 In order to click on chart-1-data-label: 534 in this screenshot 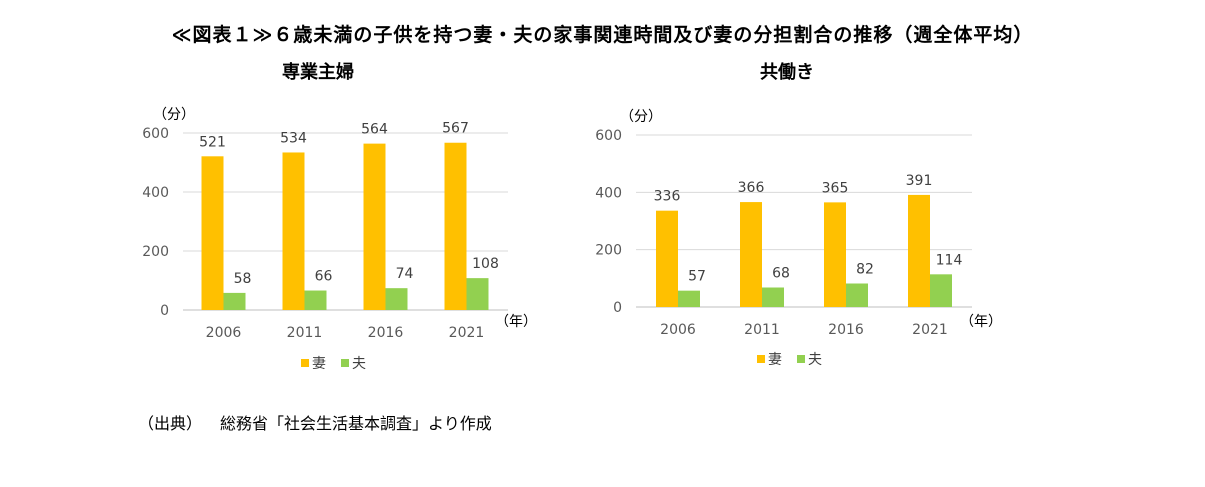, I will do `click(293, 138)`.